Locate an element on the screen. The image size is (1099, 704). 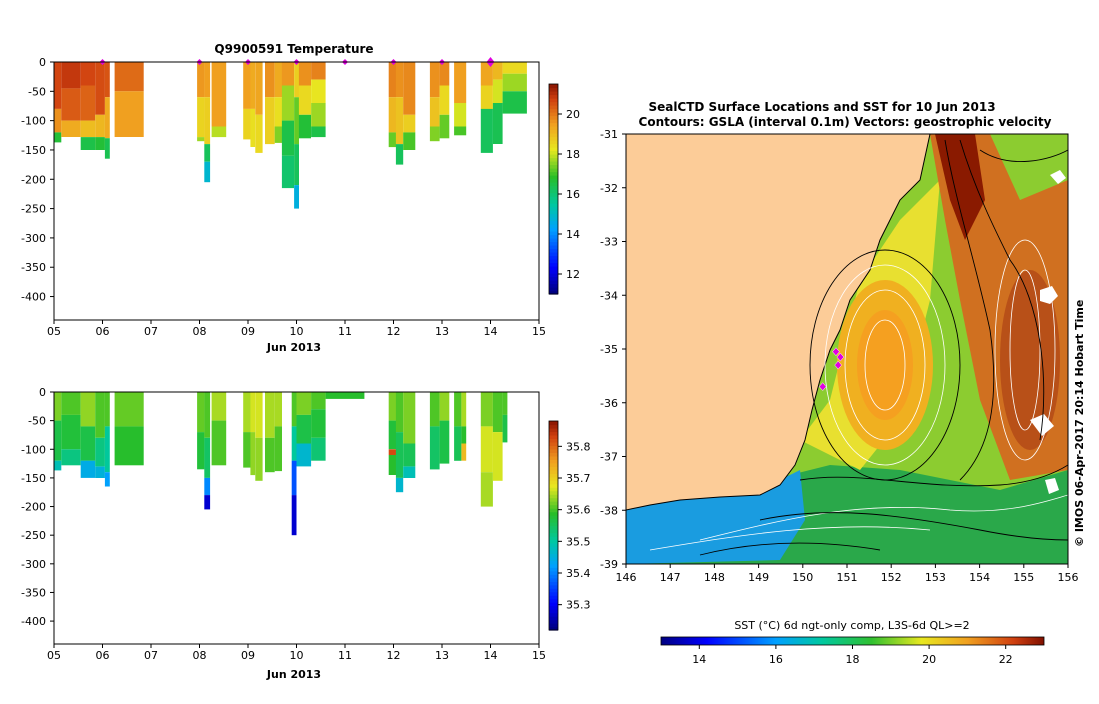
y-tick-label: -250 is located at coordinates (33, 535).